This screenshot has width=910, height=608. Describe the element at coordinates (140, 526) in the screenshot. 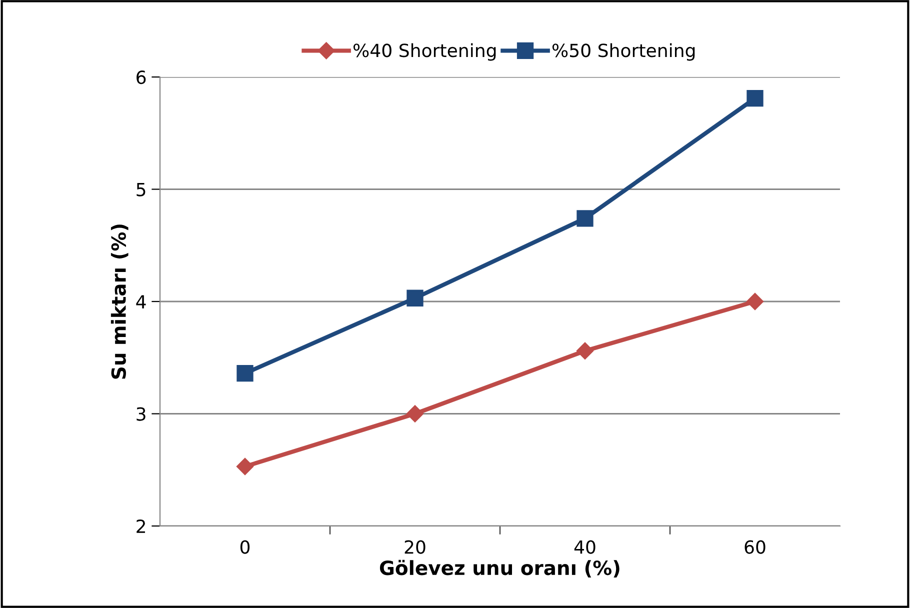

I see `y-tick-label: 2` at that location.